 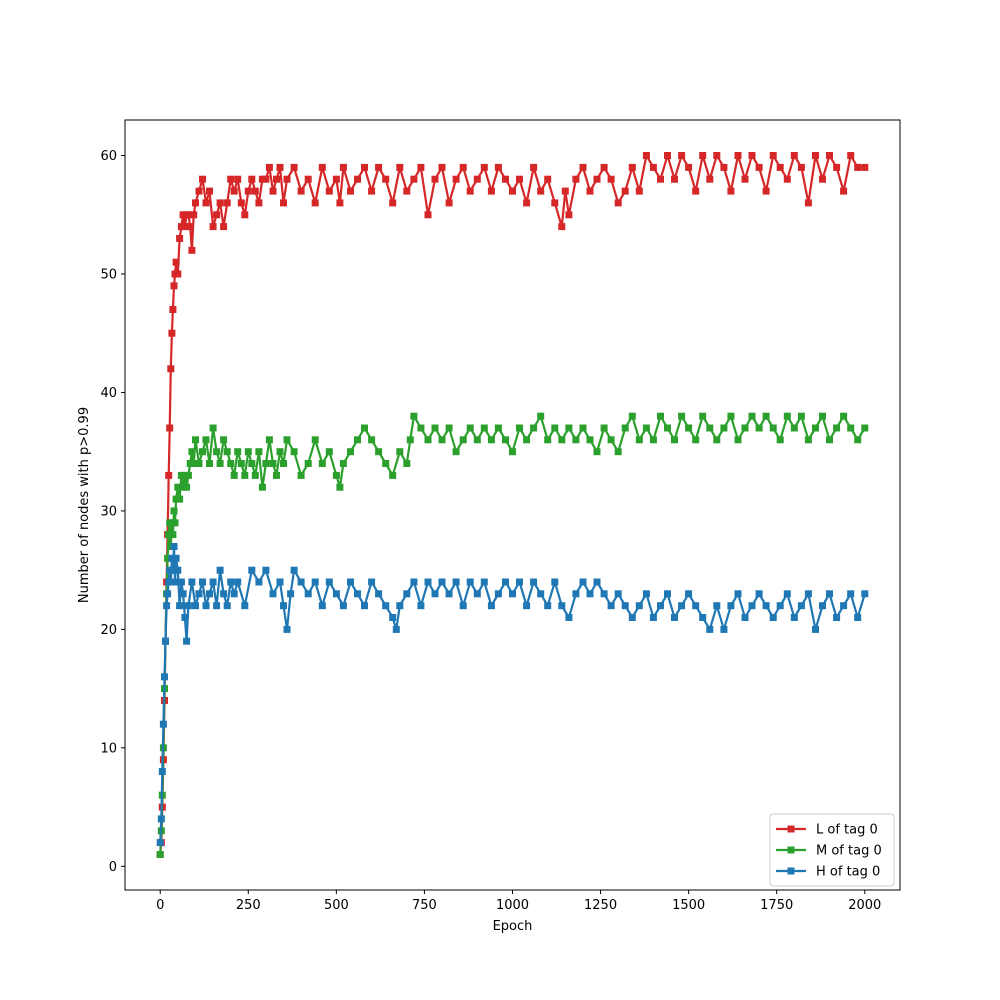 I want to click on x-axis-ticks: 0 250 500 750 1000 1250 1500 1750 2000, so click(x=518, y=901).